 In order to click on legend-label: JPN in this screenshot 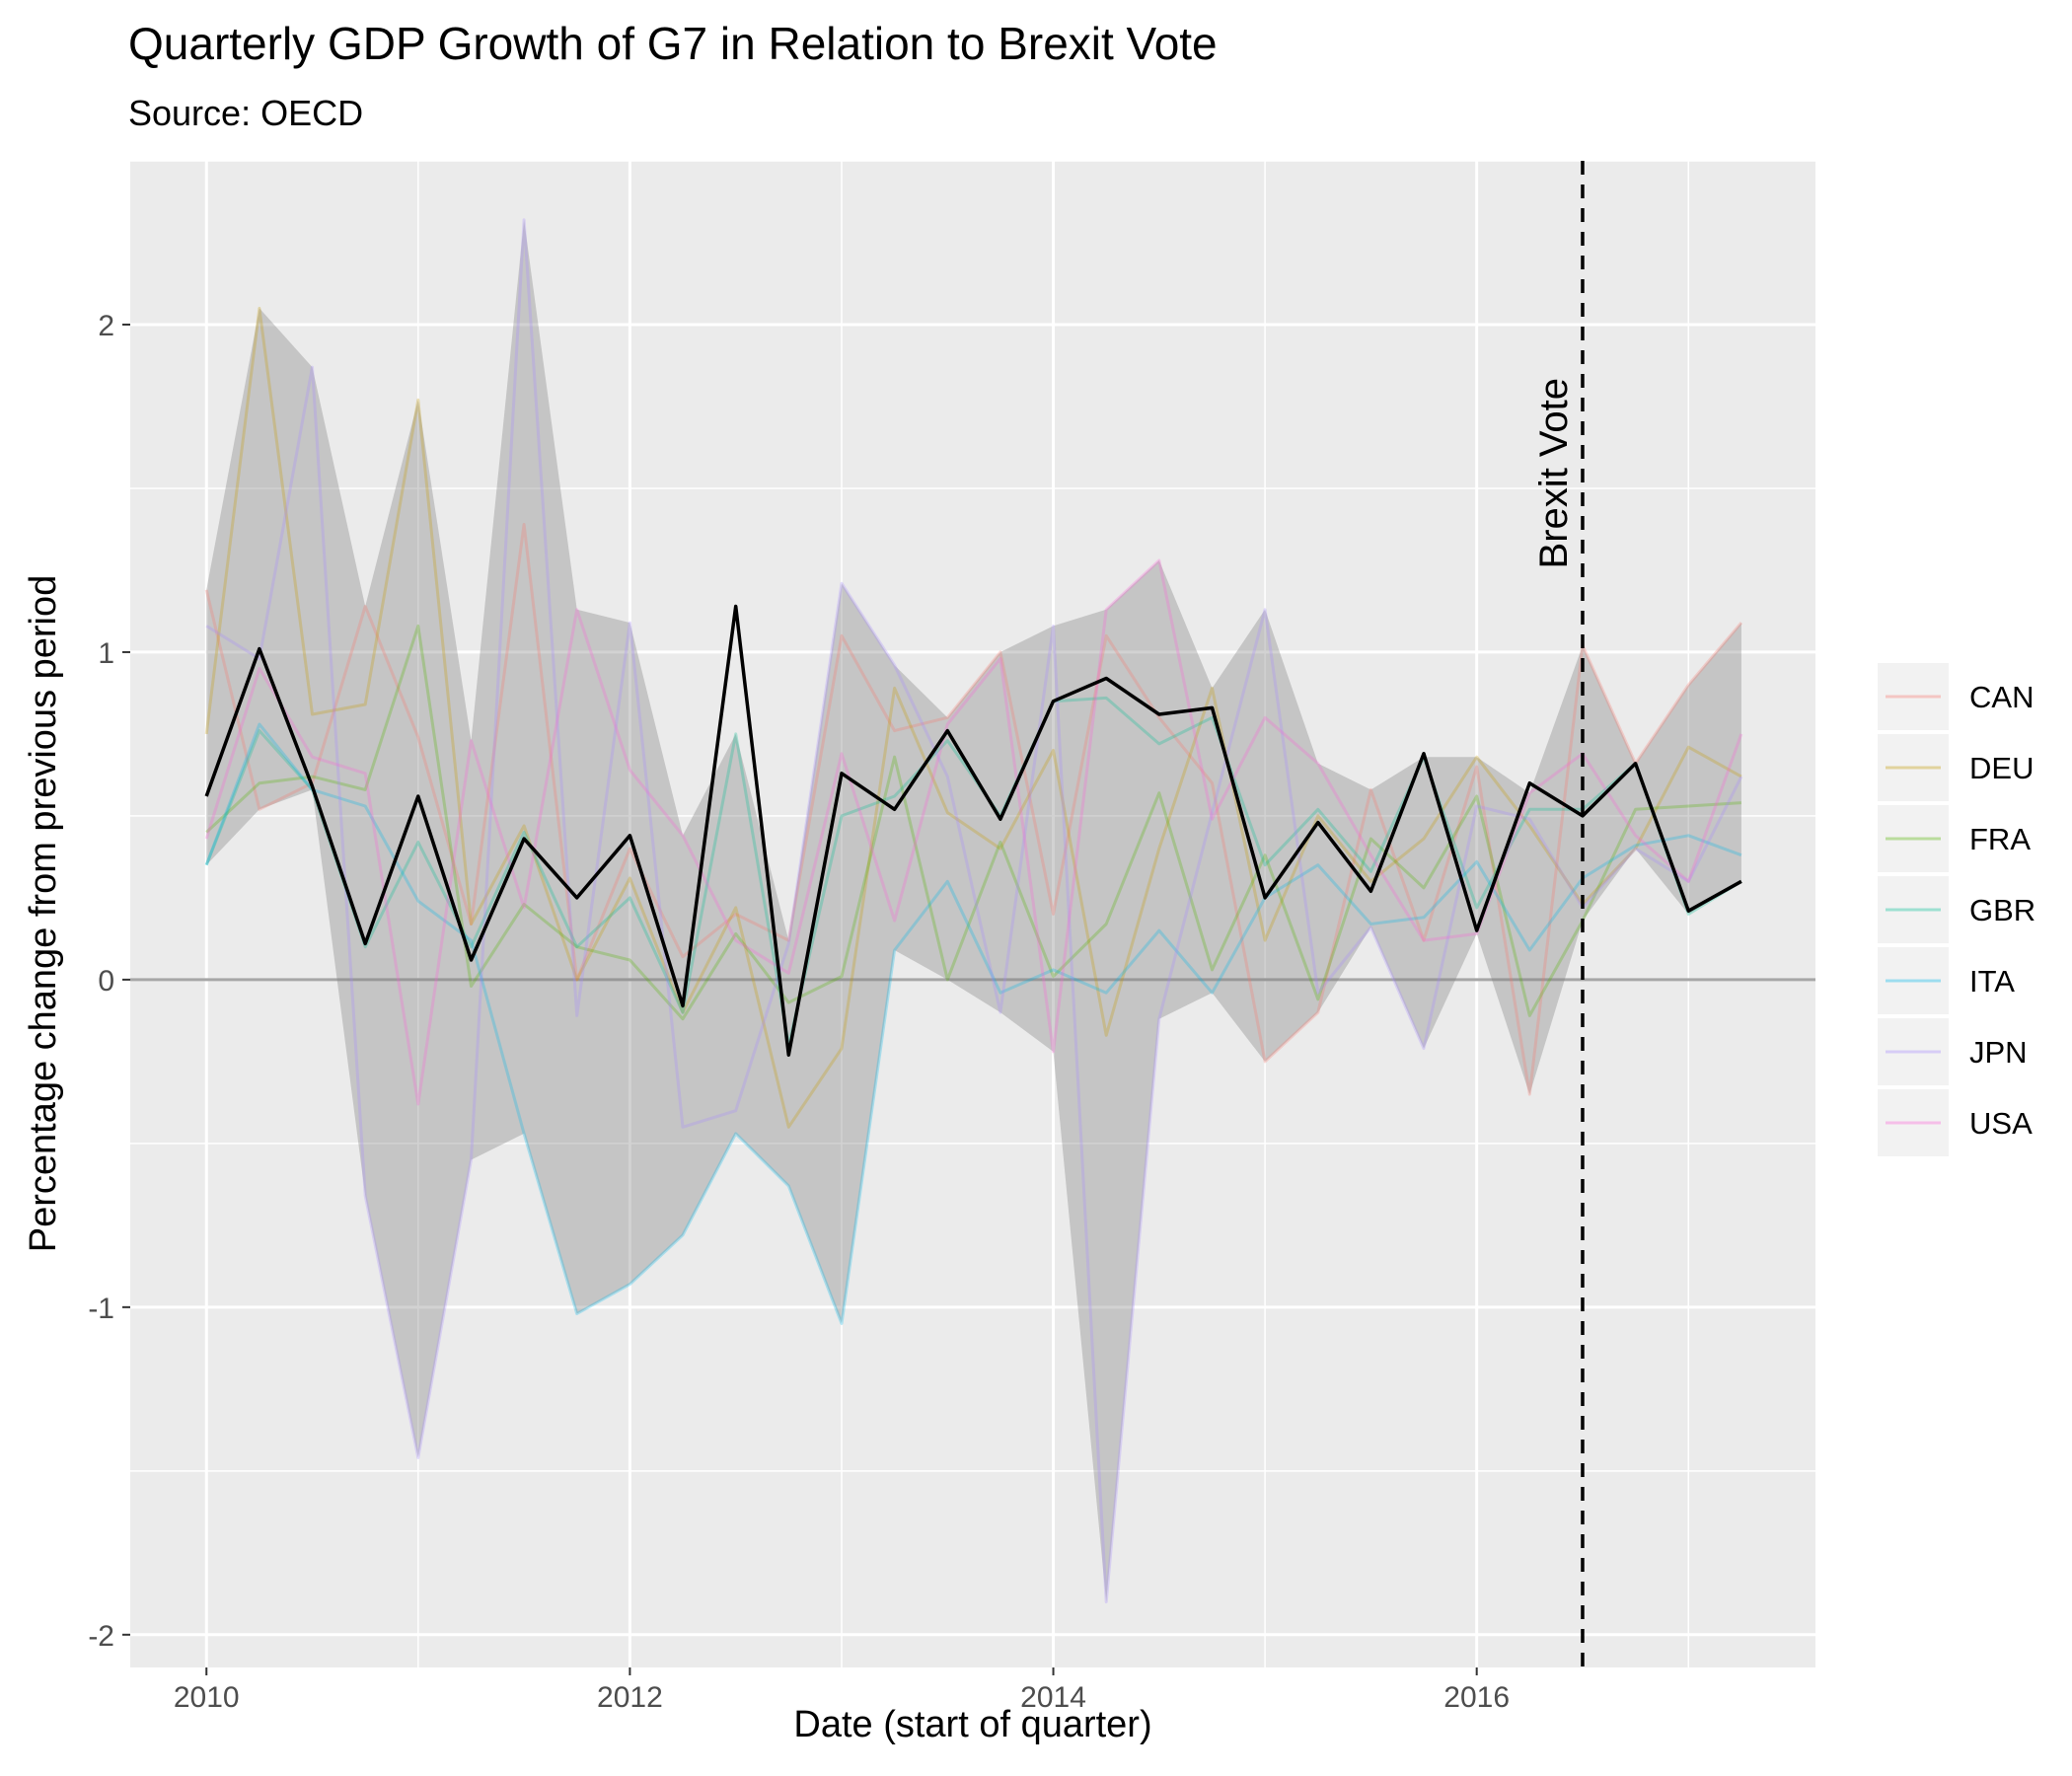, I will do `click(1999, 1053)`.